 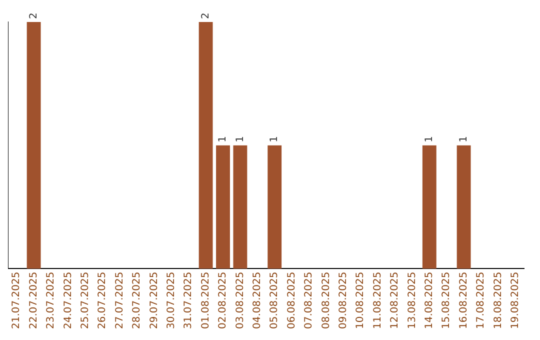 I want to click on x-tick-label: 30.07.2025, so click(x=171, y=301).